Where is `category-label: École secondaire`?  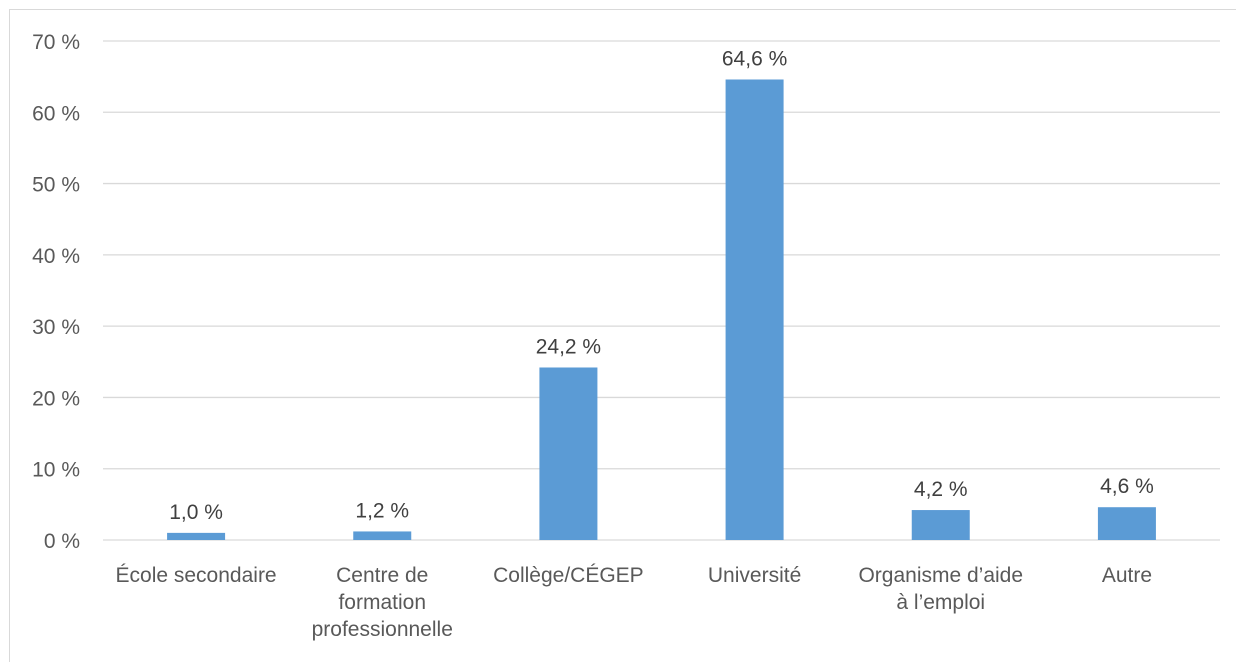
category-label: École secondaire is located at coordinates (196, 575).